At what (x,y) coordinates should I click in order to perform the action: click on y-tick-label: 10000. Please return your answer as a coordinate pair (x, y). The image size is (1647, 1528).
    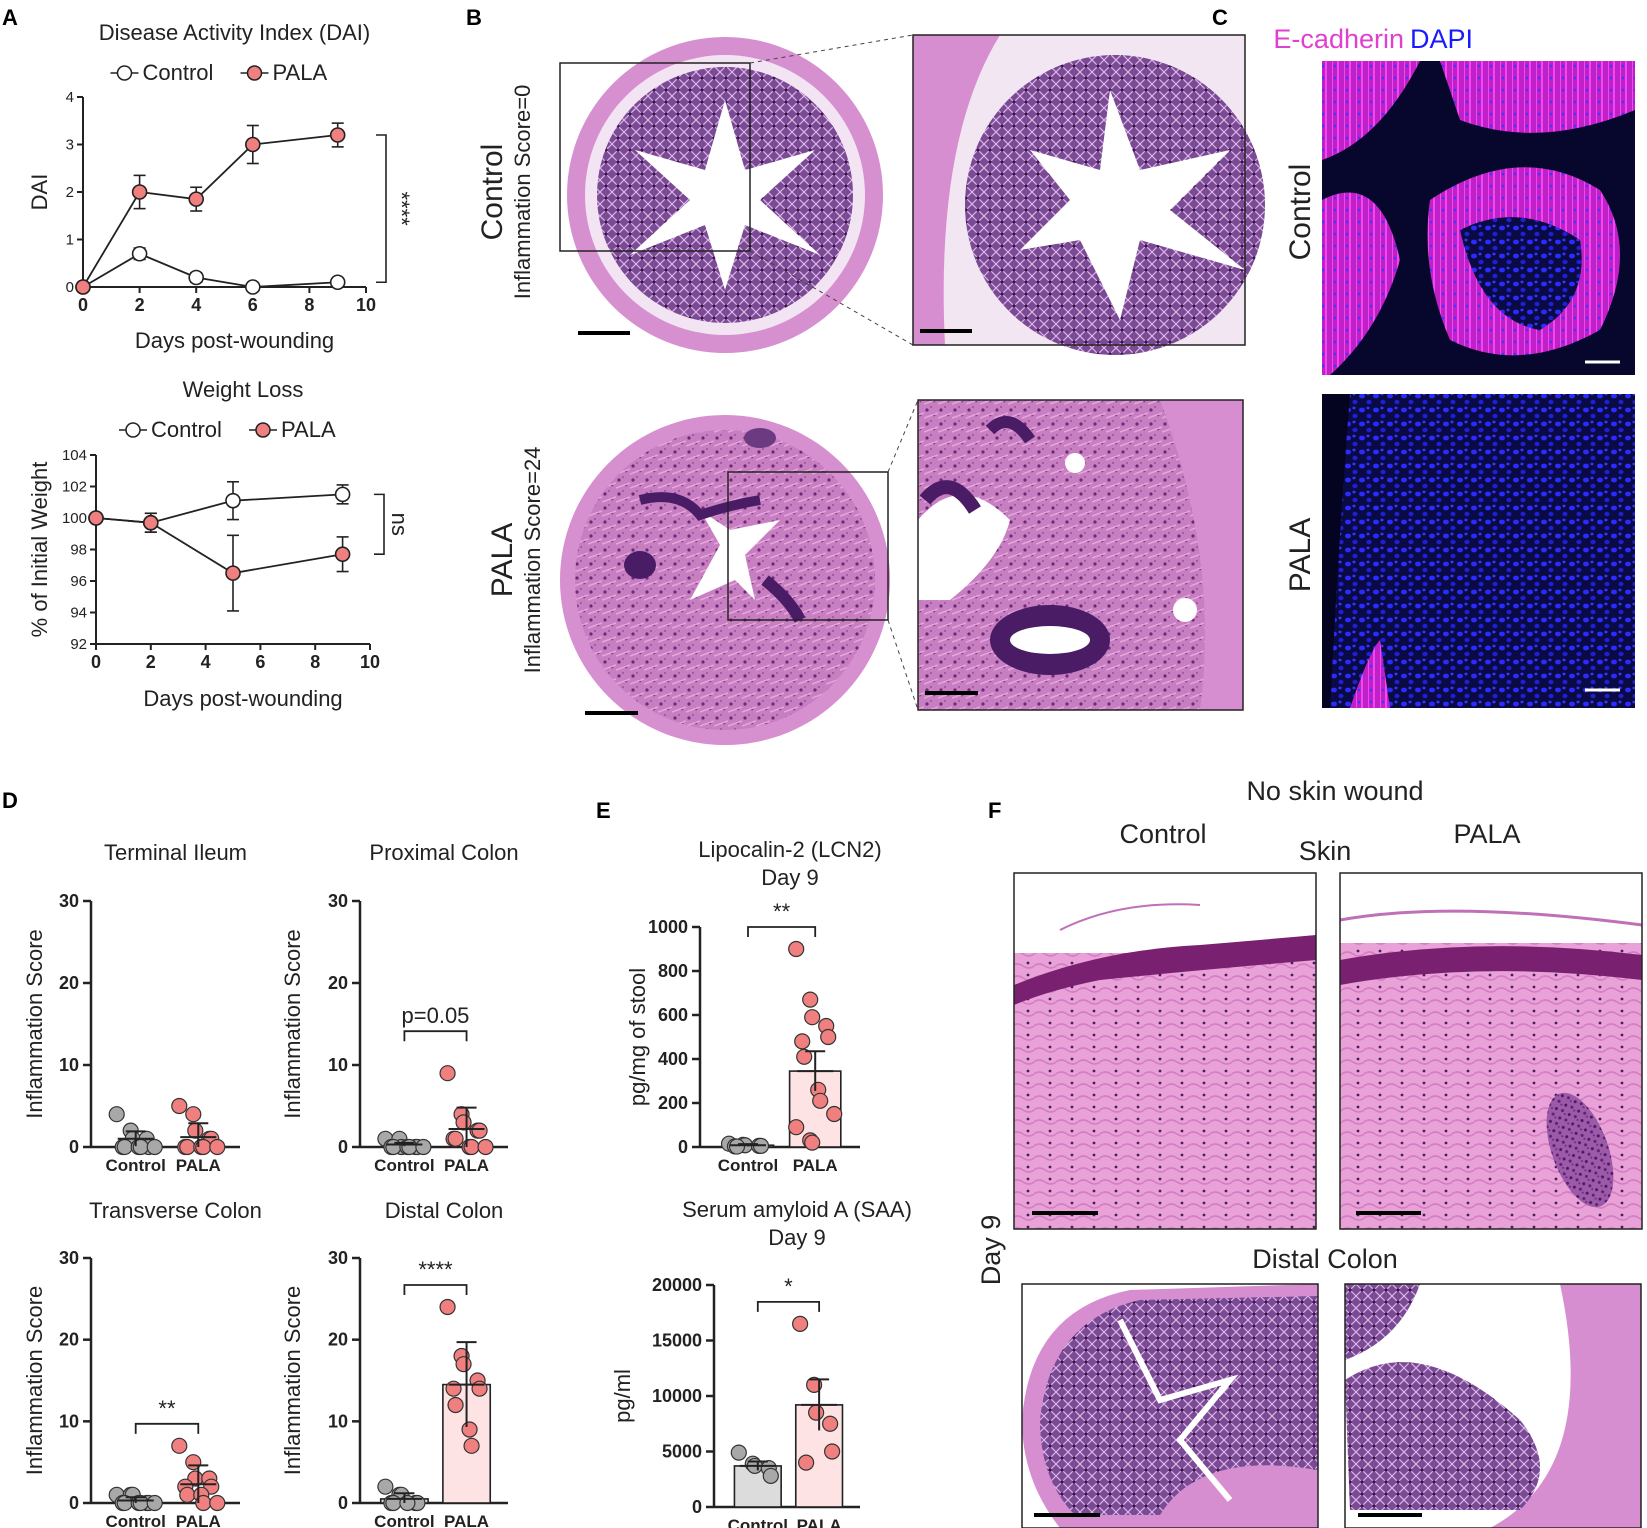
    Looking at the image, I should click on (677, 1396).